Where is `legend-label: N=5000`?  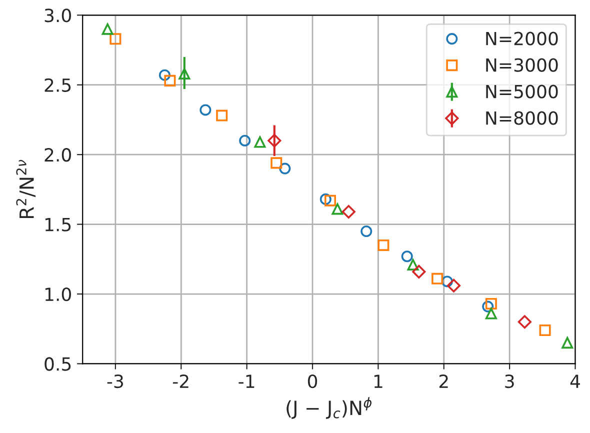
legend-label: N=5000 is located at coordinates (522, 91).